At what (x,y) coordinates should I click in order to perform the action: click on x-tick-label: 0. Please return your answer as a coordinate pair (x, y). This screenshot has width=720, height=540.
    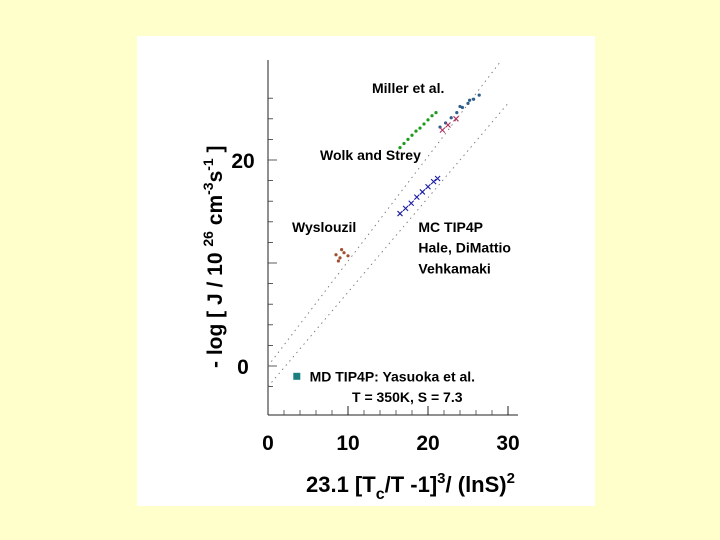
    Looking at the image, I should click on (268, 443).